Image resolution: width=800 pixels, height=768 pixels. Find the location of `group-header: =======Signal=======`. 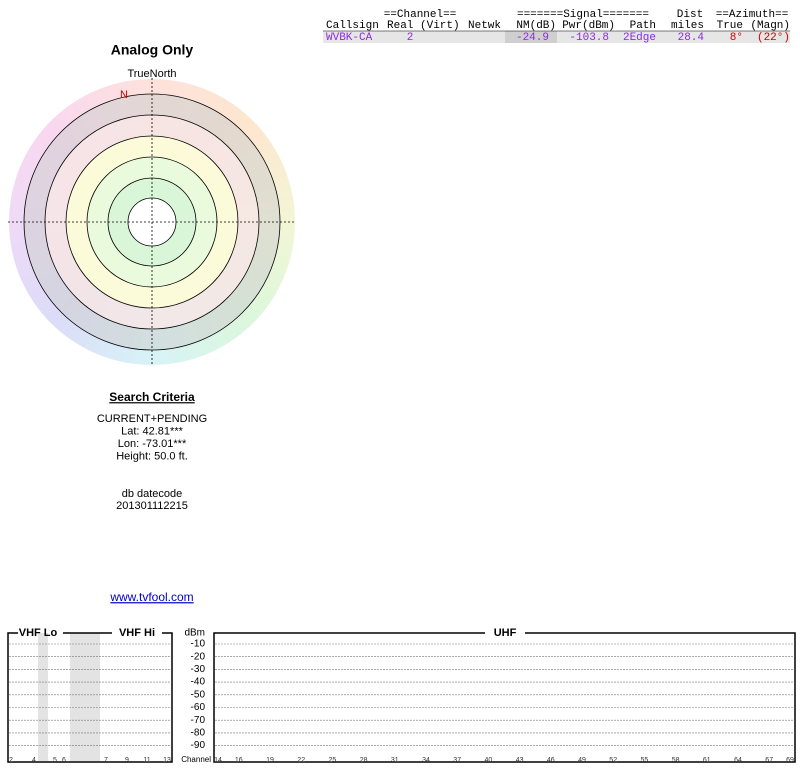

group-header: =======Signal======= is located at coordinates (583, 15).